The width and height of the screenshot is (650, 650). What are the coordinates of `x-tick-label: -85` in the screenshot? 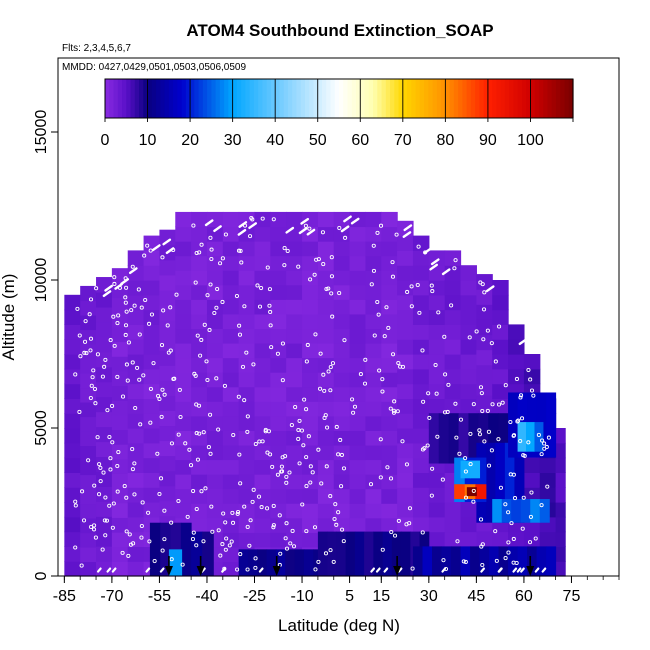 It's located at (64, 596).